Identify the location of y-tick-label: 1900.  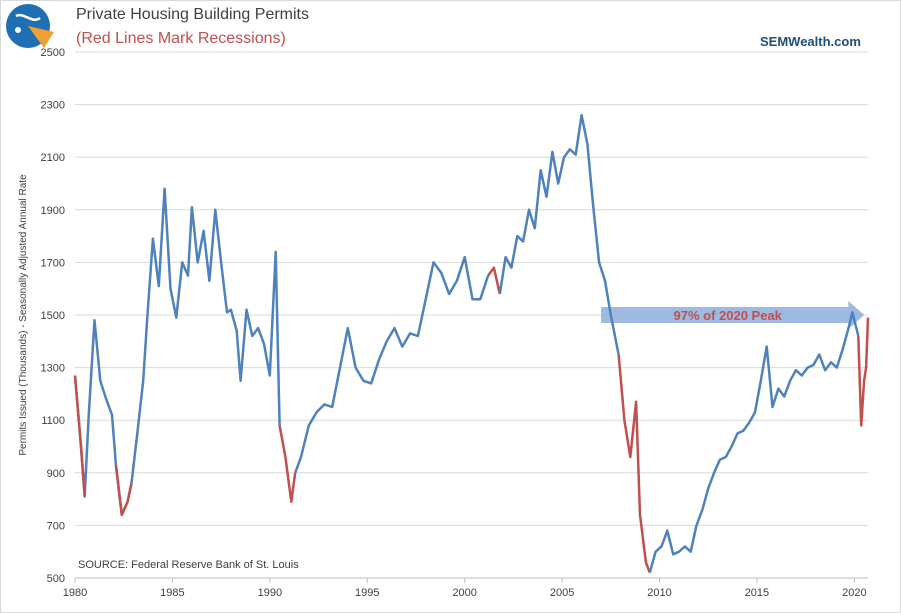
(53, 211).